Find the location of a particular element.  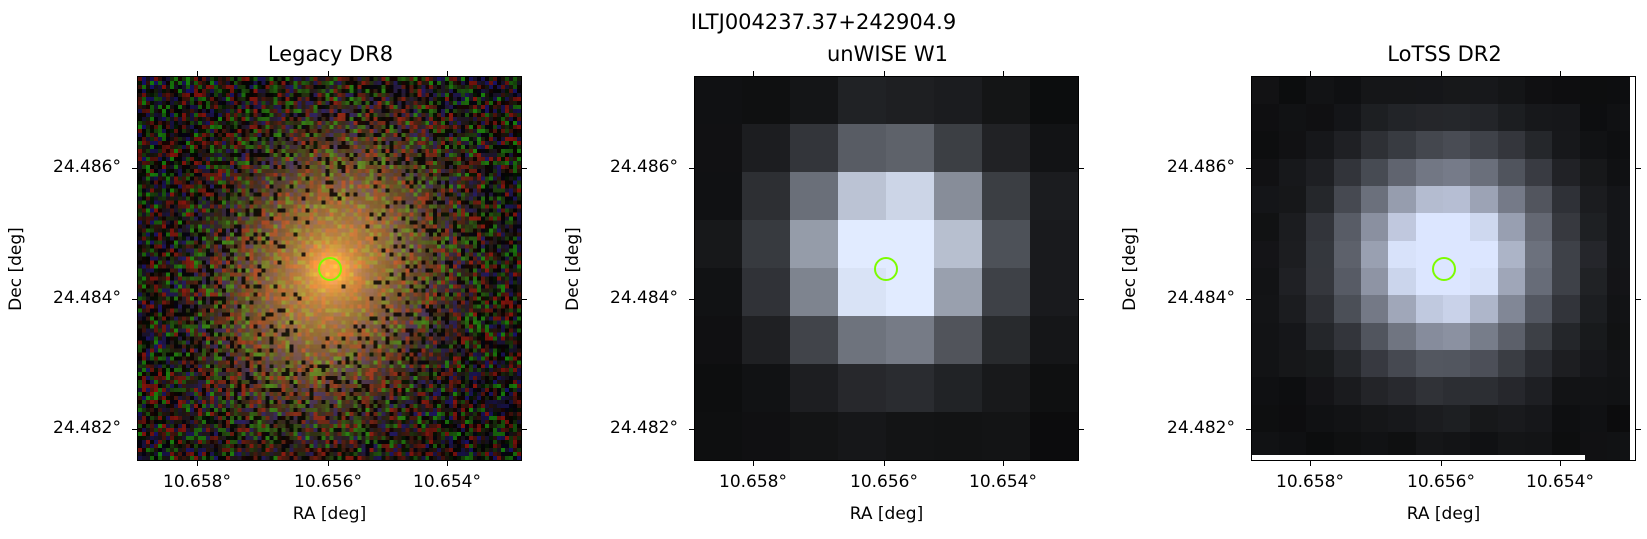

panel-title: Legacy DR8 is located at coordinates (330, 54).